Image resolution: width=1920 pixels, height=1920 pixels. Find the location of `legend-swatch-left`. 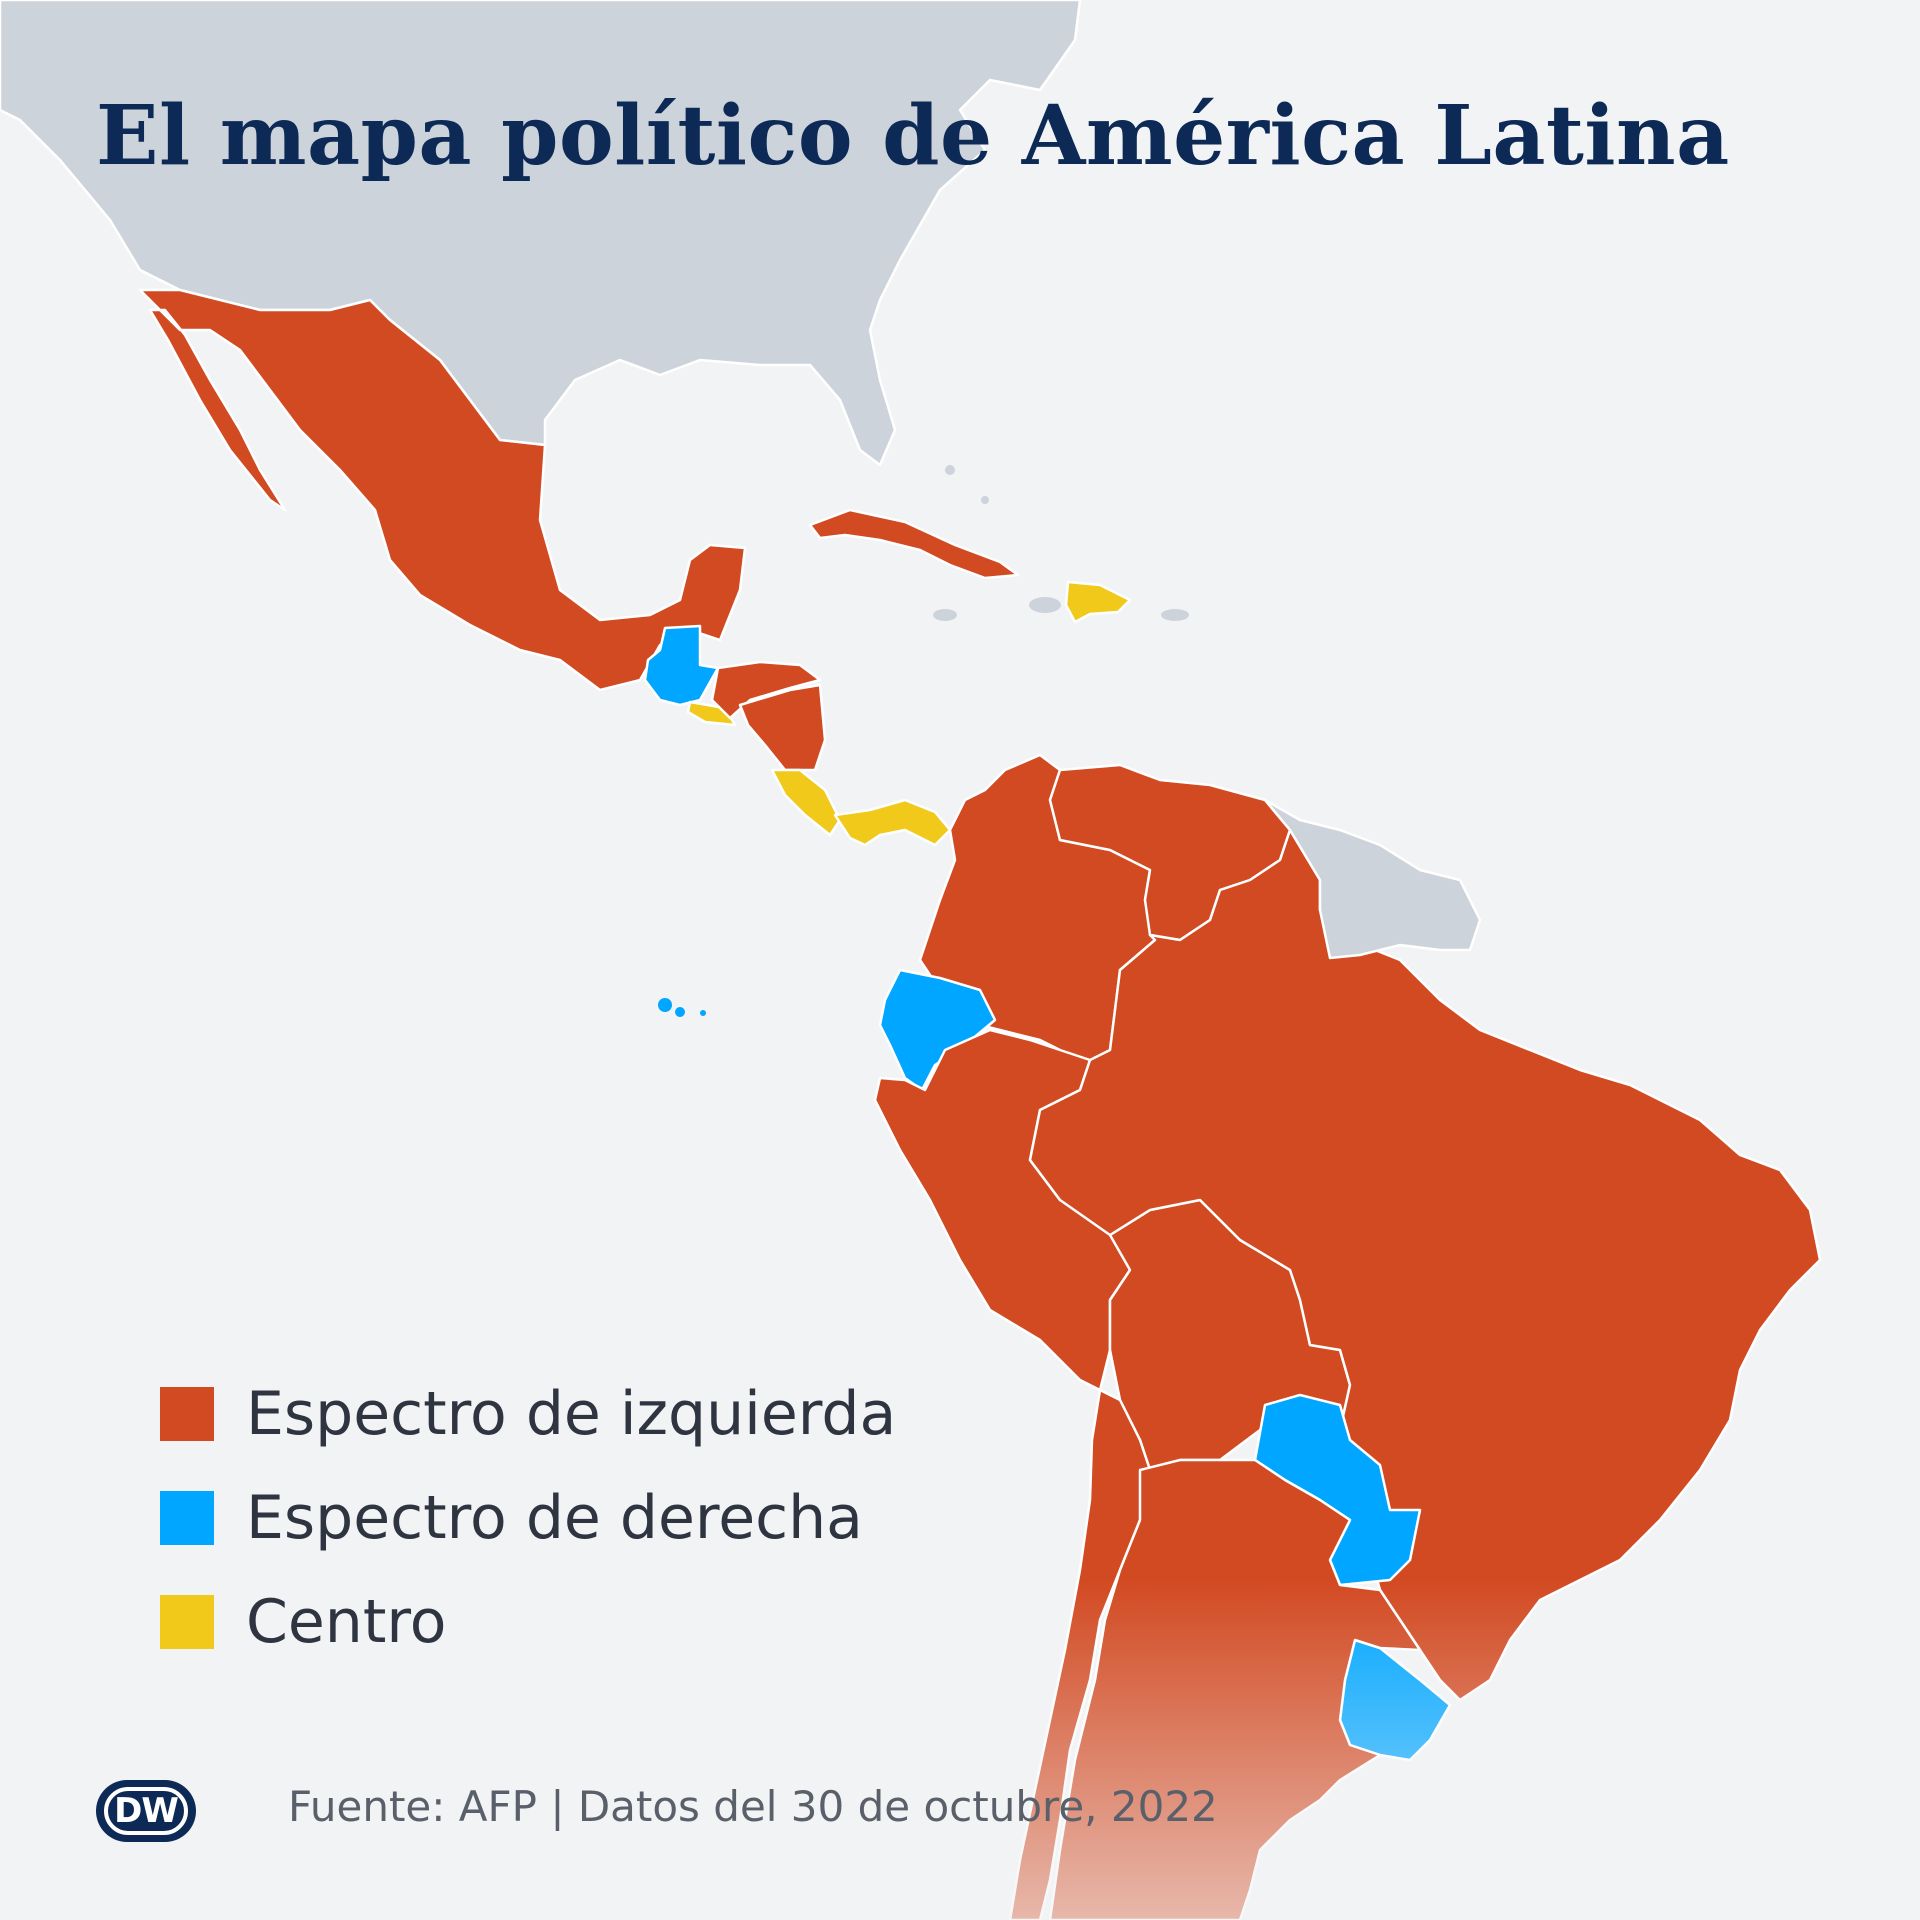

legend-swatch-left is located at coordinates (187, 1414).